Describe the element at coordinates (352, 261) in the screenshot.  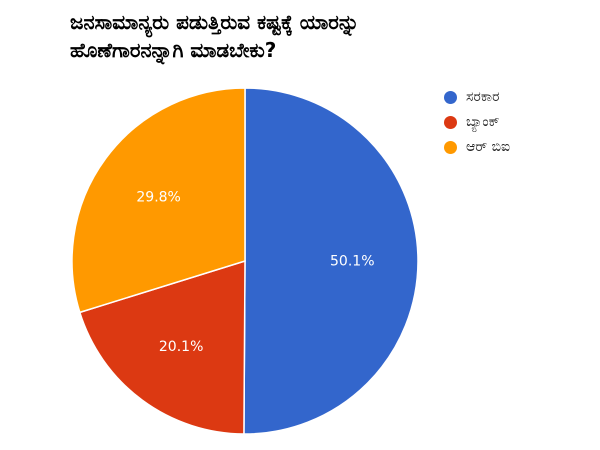
I see `slice-label-0: 50.1%` at that location.